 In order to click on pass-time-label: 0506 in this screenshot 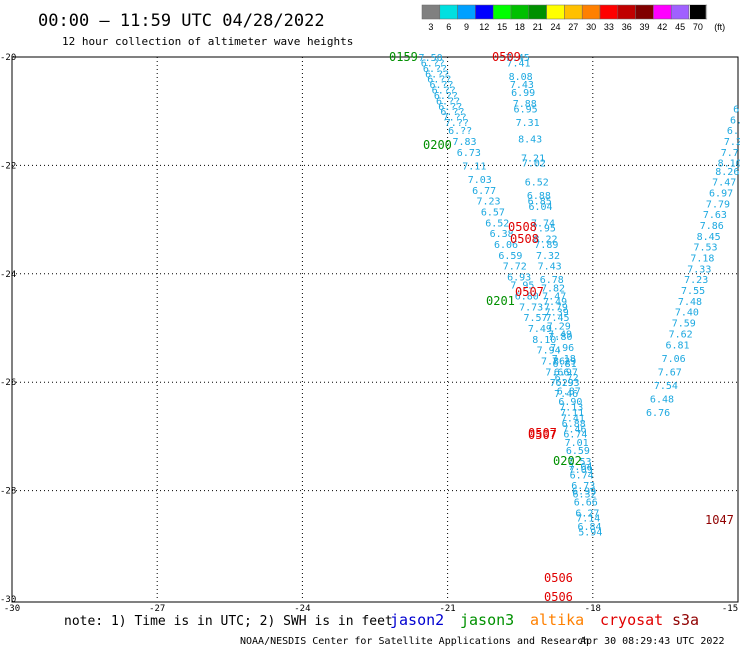, I will do `click(558, 597)`.